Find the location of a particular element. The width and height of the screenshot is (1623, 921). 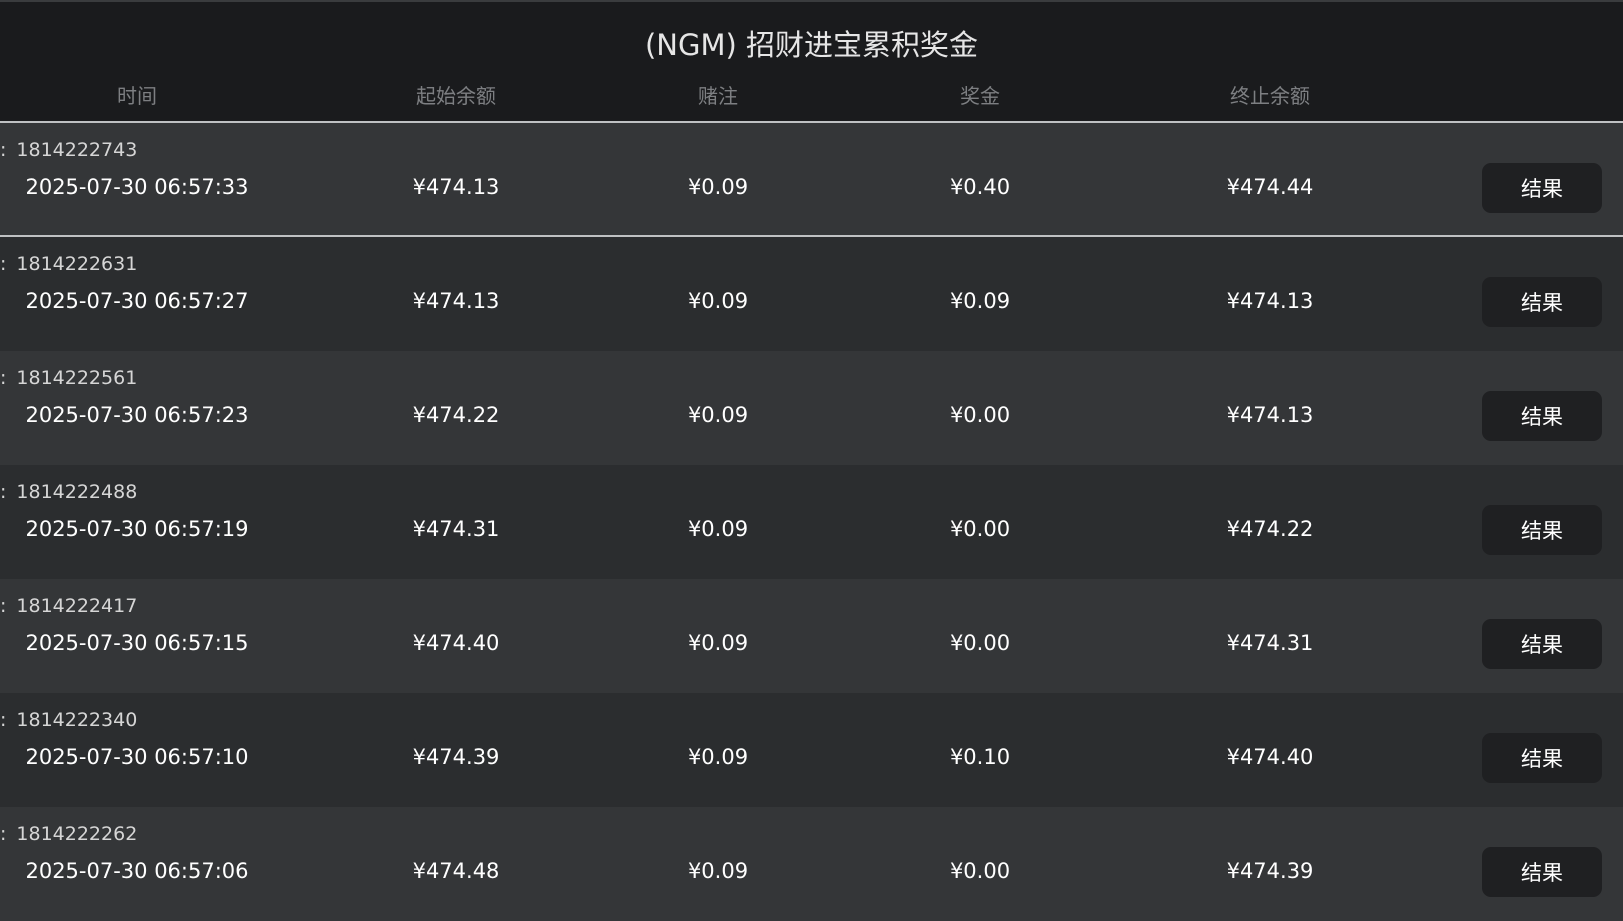

cell-start-balance: ¥474.48 is located at coordinates (456, 871).